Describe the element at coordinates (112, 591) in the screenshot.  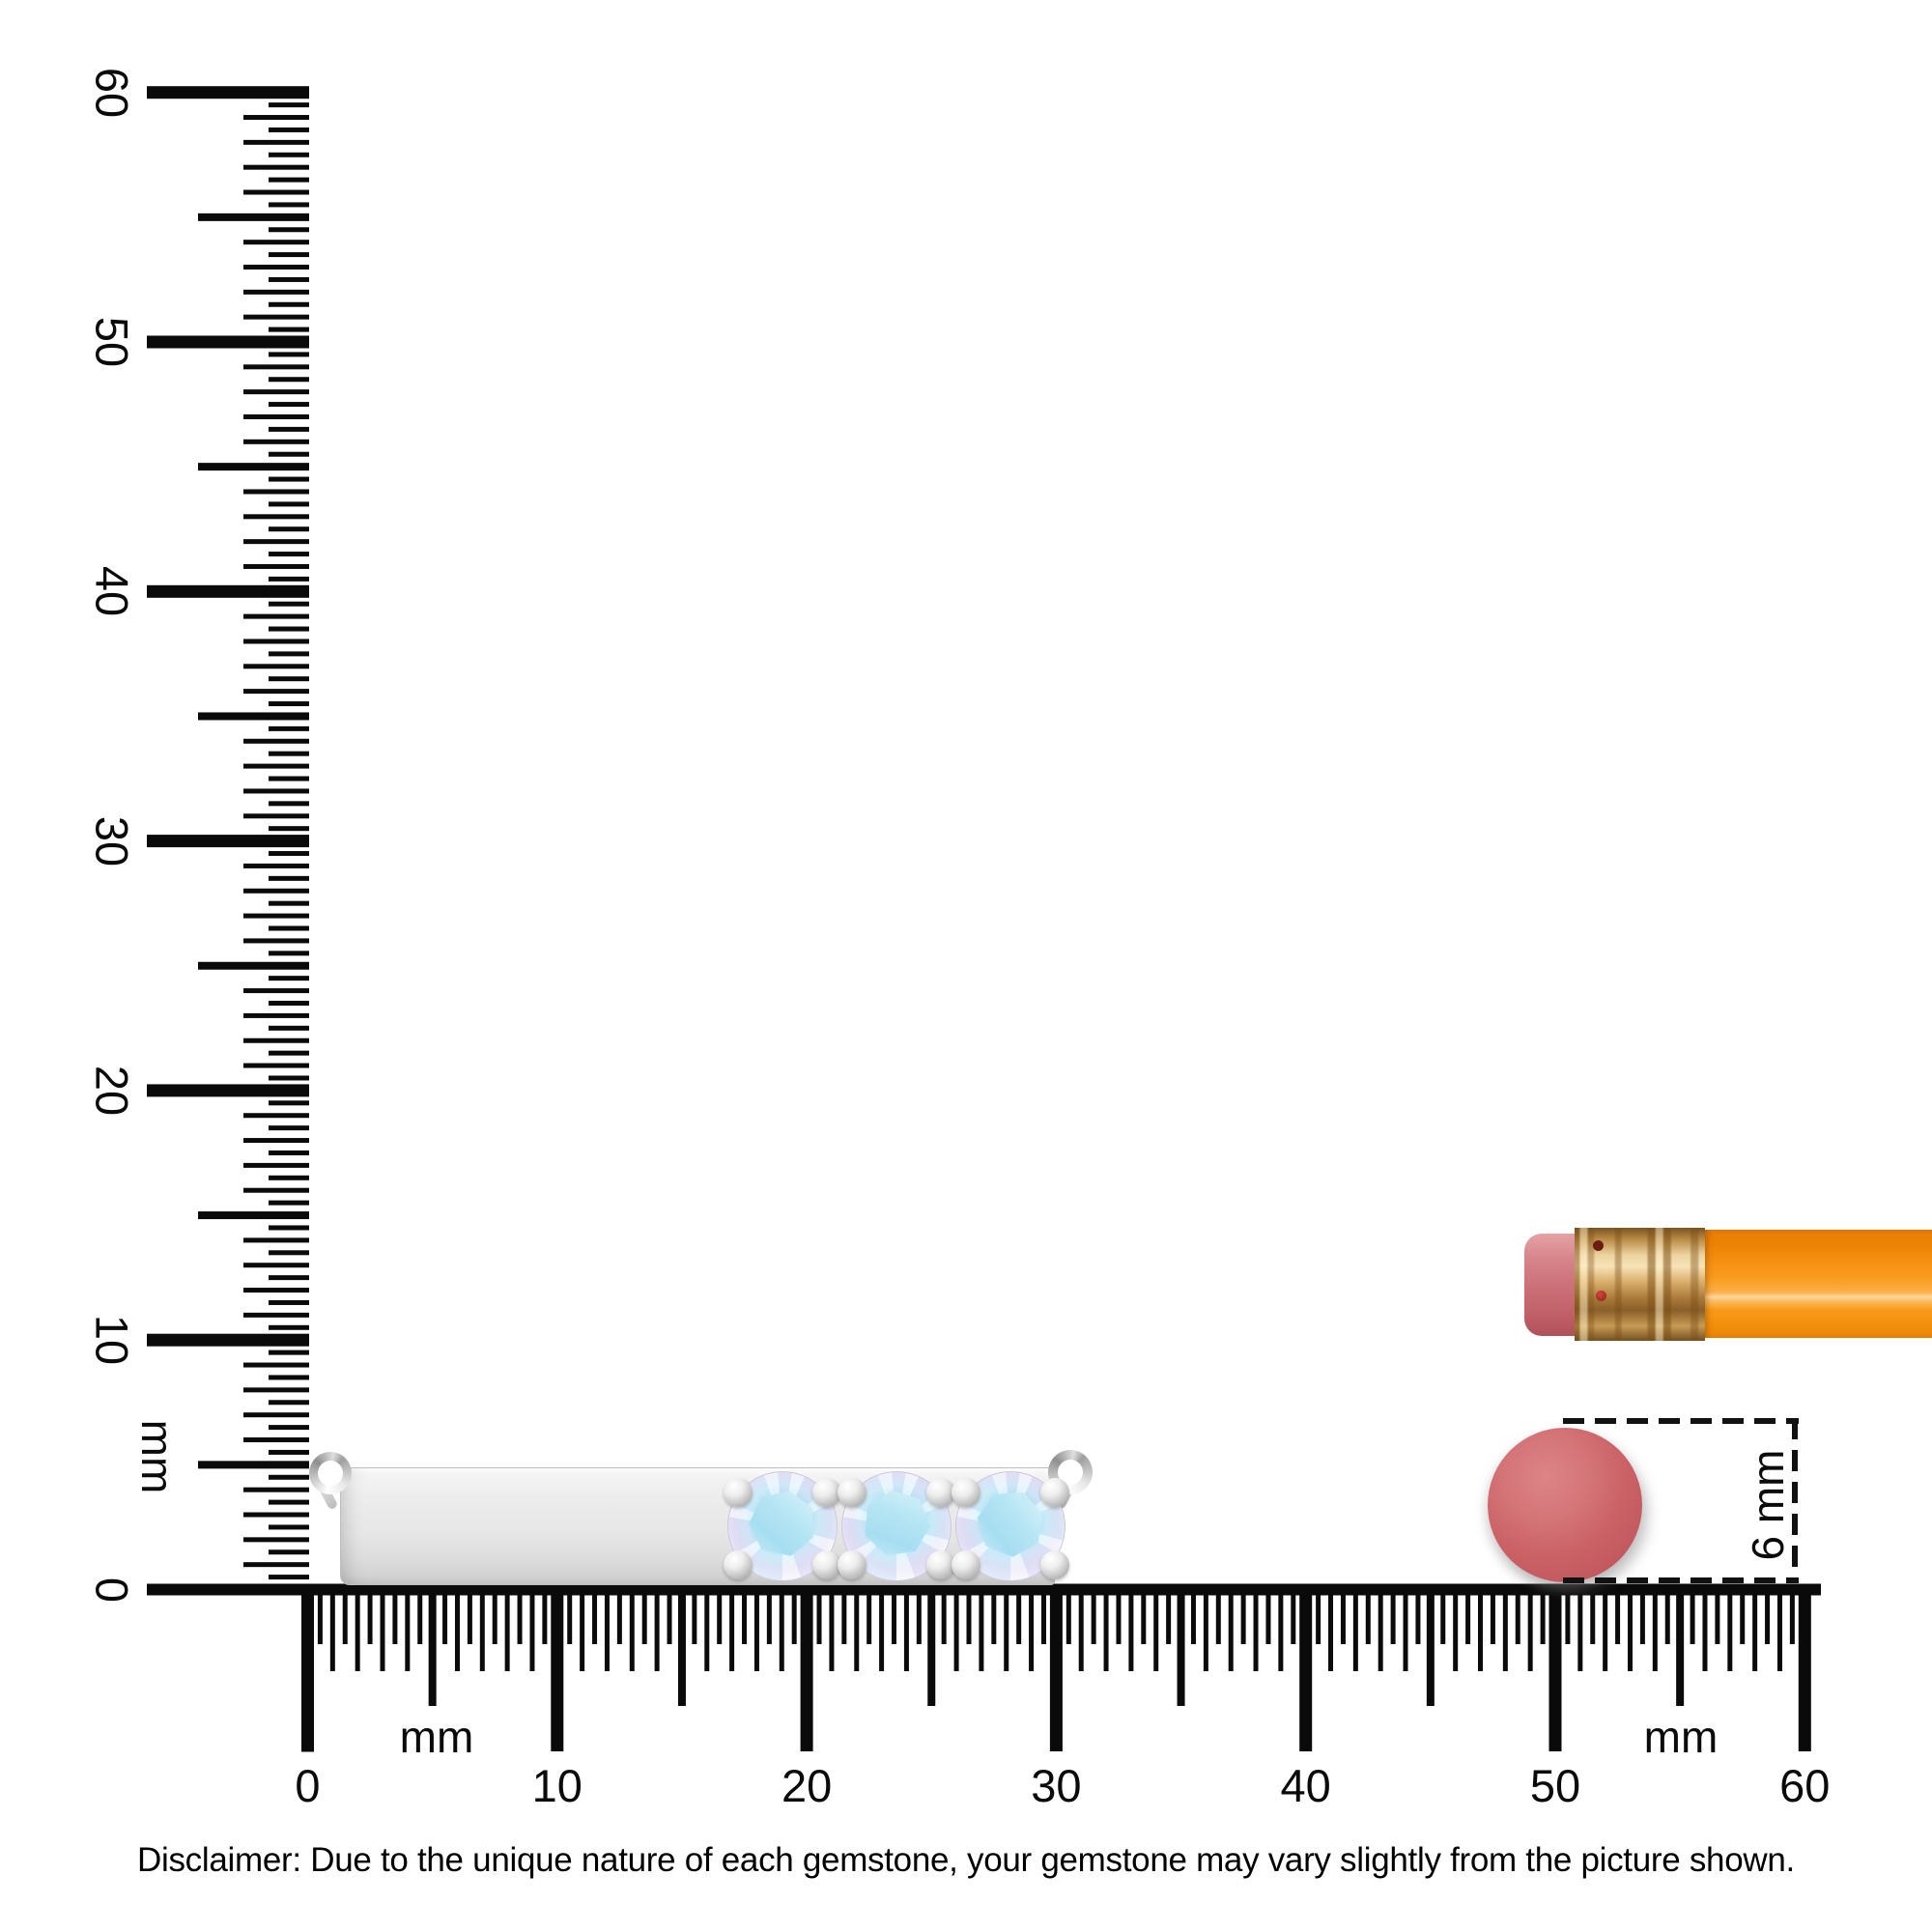
I see `v-ruler-label-40: 40` at that location.